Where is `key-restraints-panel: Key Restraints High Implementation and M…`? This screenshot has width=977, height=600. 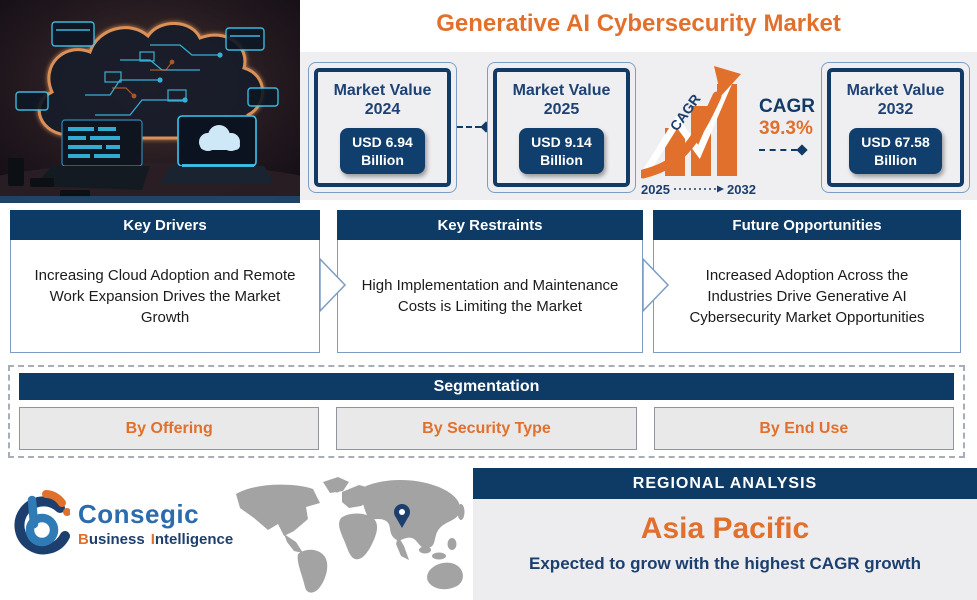
key-restraints-panel: Key Restraints High Implementation and M… is located at coordinates (490, 281).